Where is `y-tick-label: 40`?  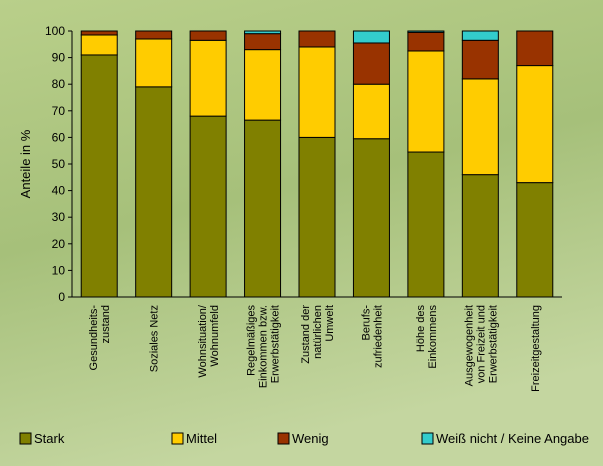
y-tick-label: 40 is located at coordinates (59, 191).